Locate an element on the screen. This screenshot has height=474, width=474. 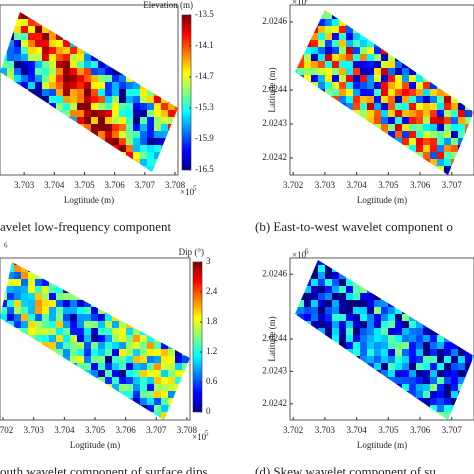
colorbar-tick-label: -13.5 is located at coordinates (204, 14).